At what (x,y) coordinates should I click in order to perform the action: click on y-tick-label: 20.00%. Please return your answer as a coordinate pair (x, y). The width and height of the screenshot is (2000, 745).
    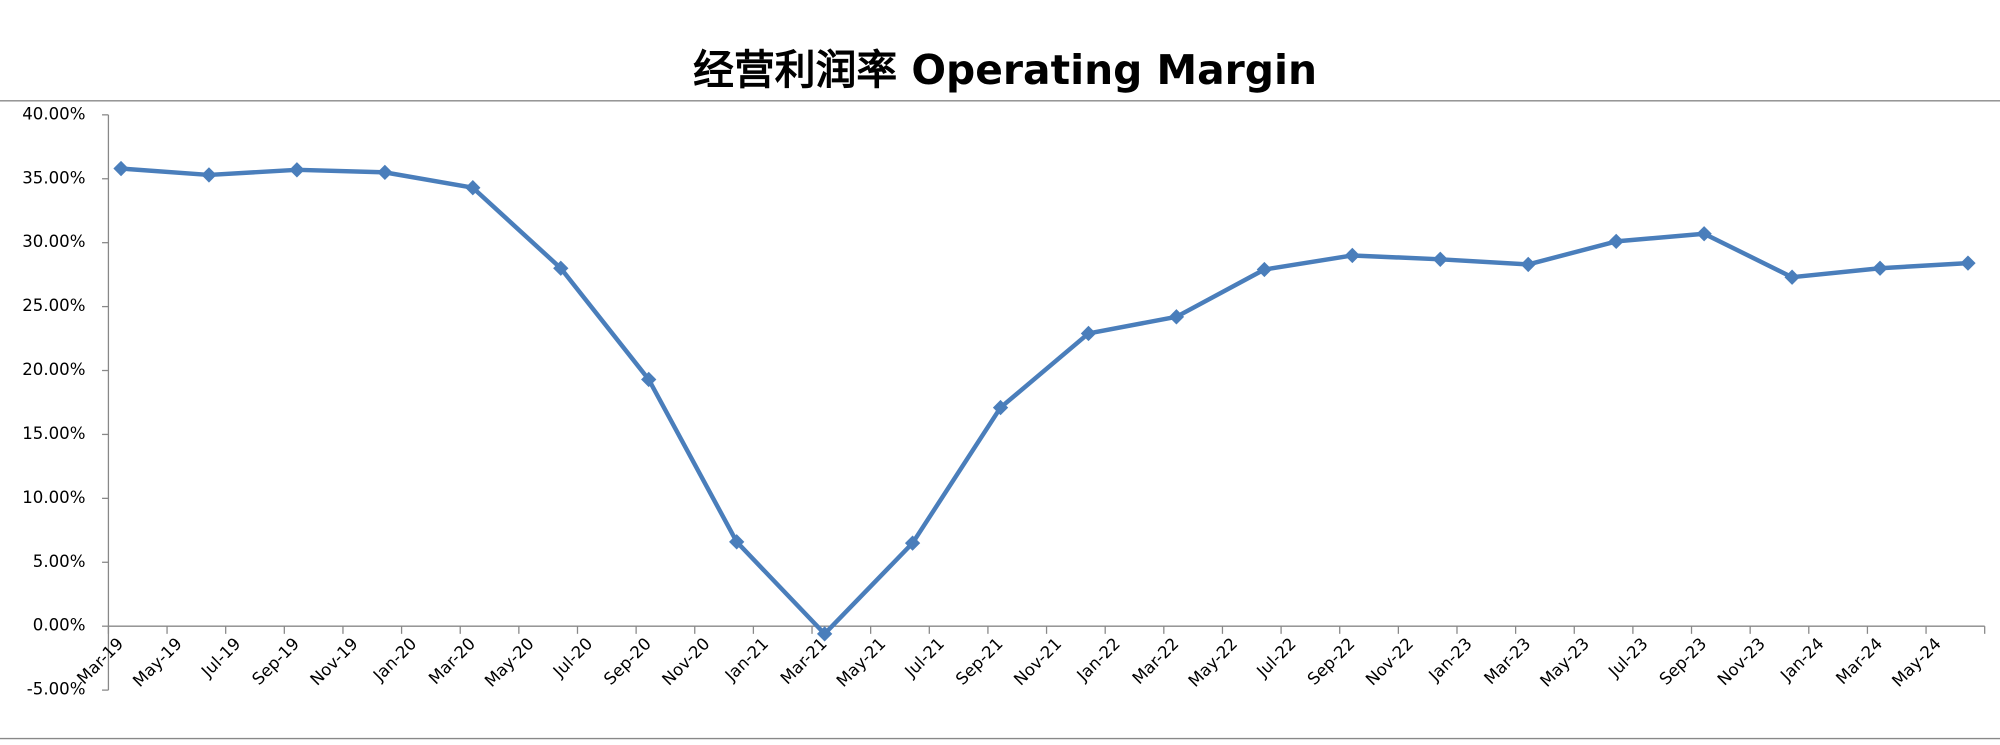
    Looking at the image, I should click on (53, 369).